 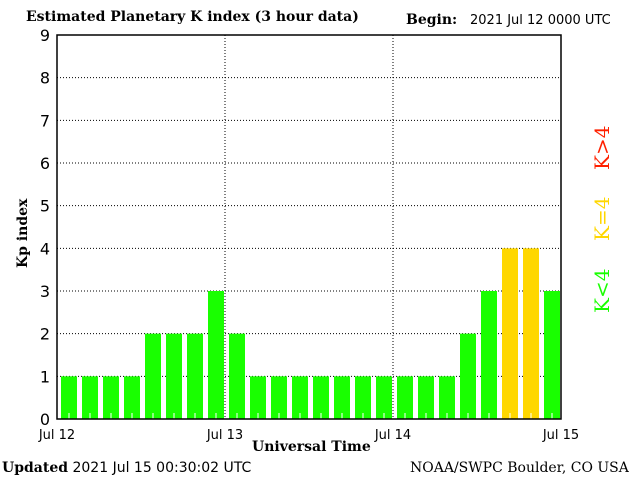 What do you see at coordinates (45, 35) in the screenshot?
I see `y-tick-label: 9` at bounding box center [45, 35].